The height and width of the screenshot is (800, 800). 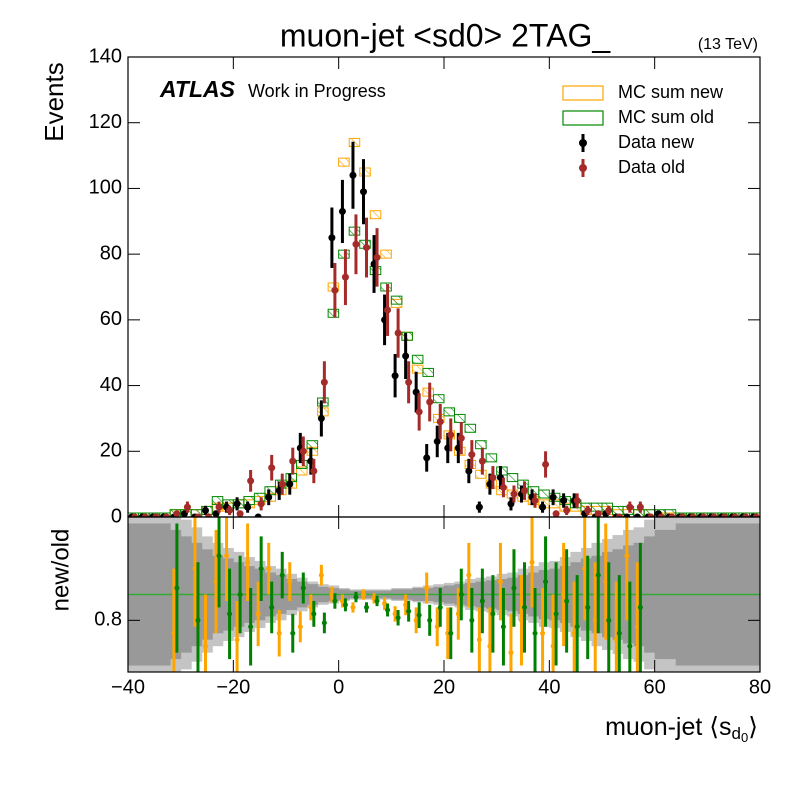 What do you see at coordinates (111, 451) in the screenshot?
I see `y-tick-label: 20` at bounding box center [111, 451].